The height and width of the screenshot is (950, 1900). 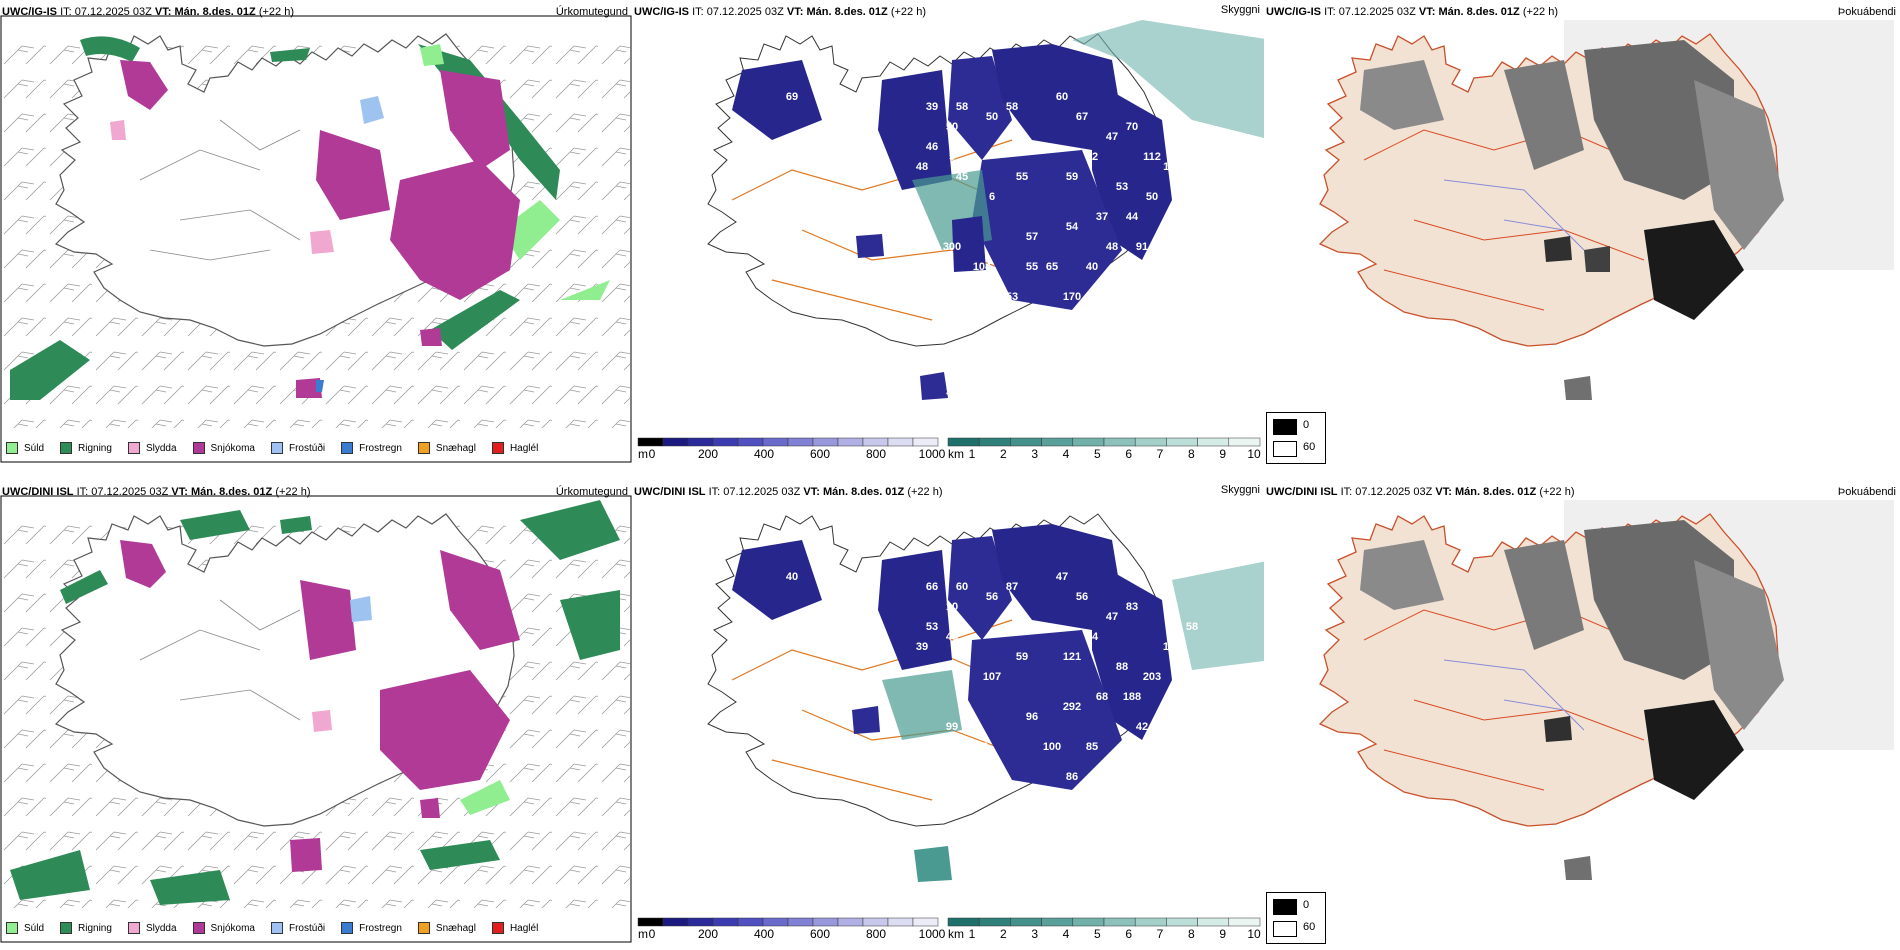 I want to click on visibility-scale-tick: 4, so click(x=1066, y=934).